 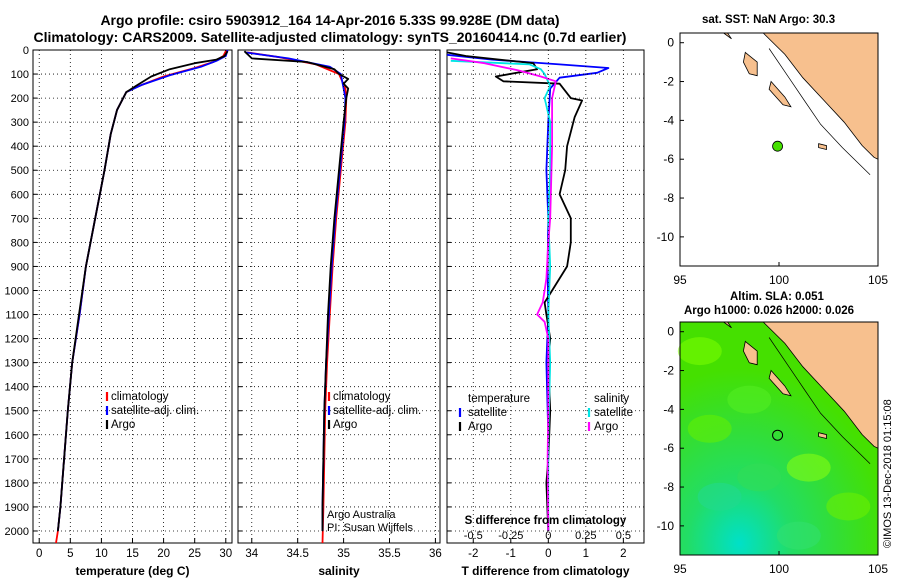 I want to click on depth-label-13: 1300, so click(x=17, y=364).